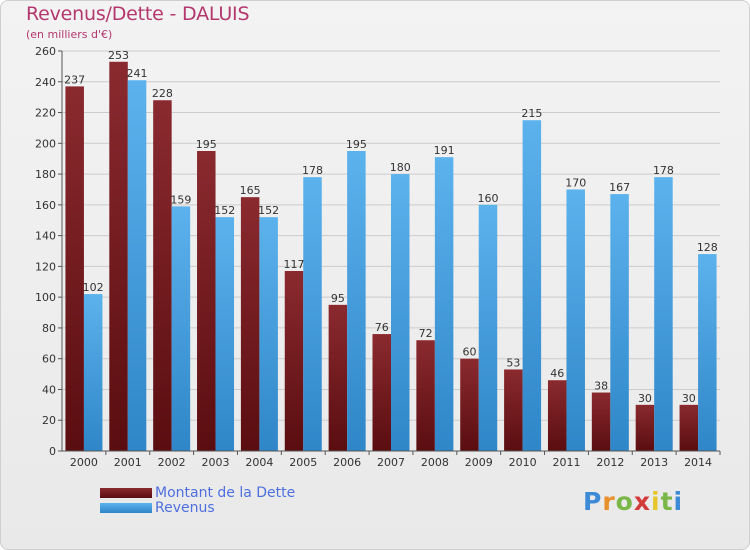 This screenshot has width=750, height=550. What do you see at coordinates (426, 333) in the screenshot?
I see `data-label: 72` at bounding box center [426, 333].